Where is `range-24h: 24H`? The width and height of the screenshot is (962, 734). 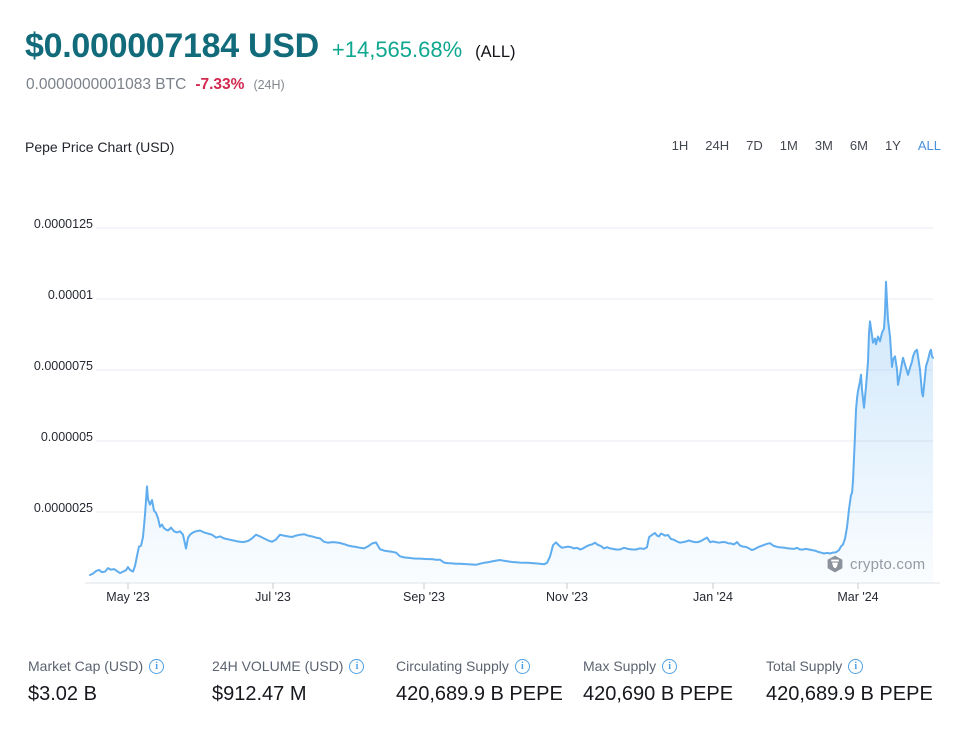 range-24h: 24H is located at coordinates (717, 145).